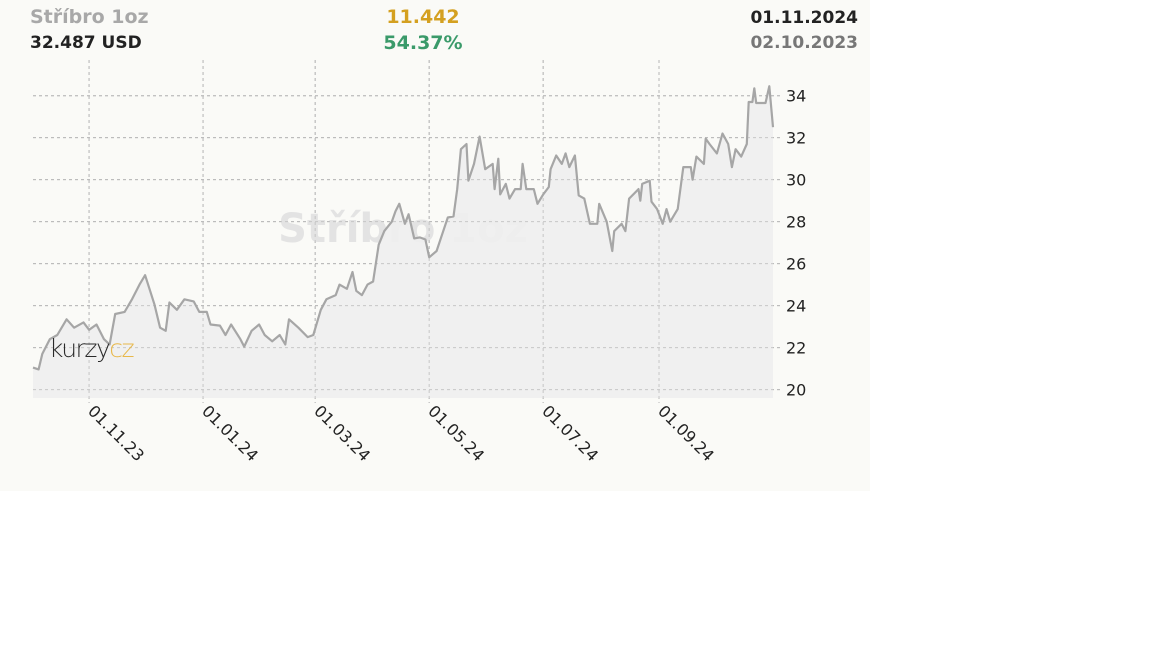 Image resolution: width=1152 pixels, height=648 pixels. What do you see at coordinates (796, 306) in the screenshot?
I see `y-tick-label: 24` at bounding box center [796, 306].